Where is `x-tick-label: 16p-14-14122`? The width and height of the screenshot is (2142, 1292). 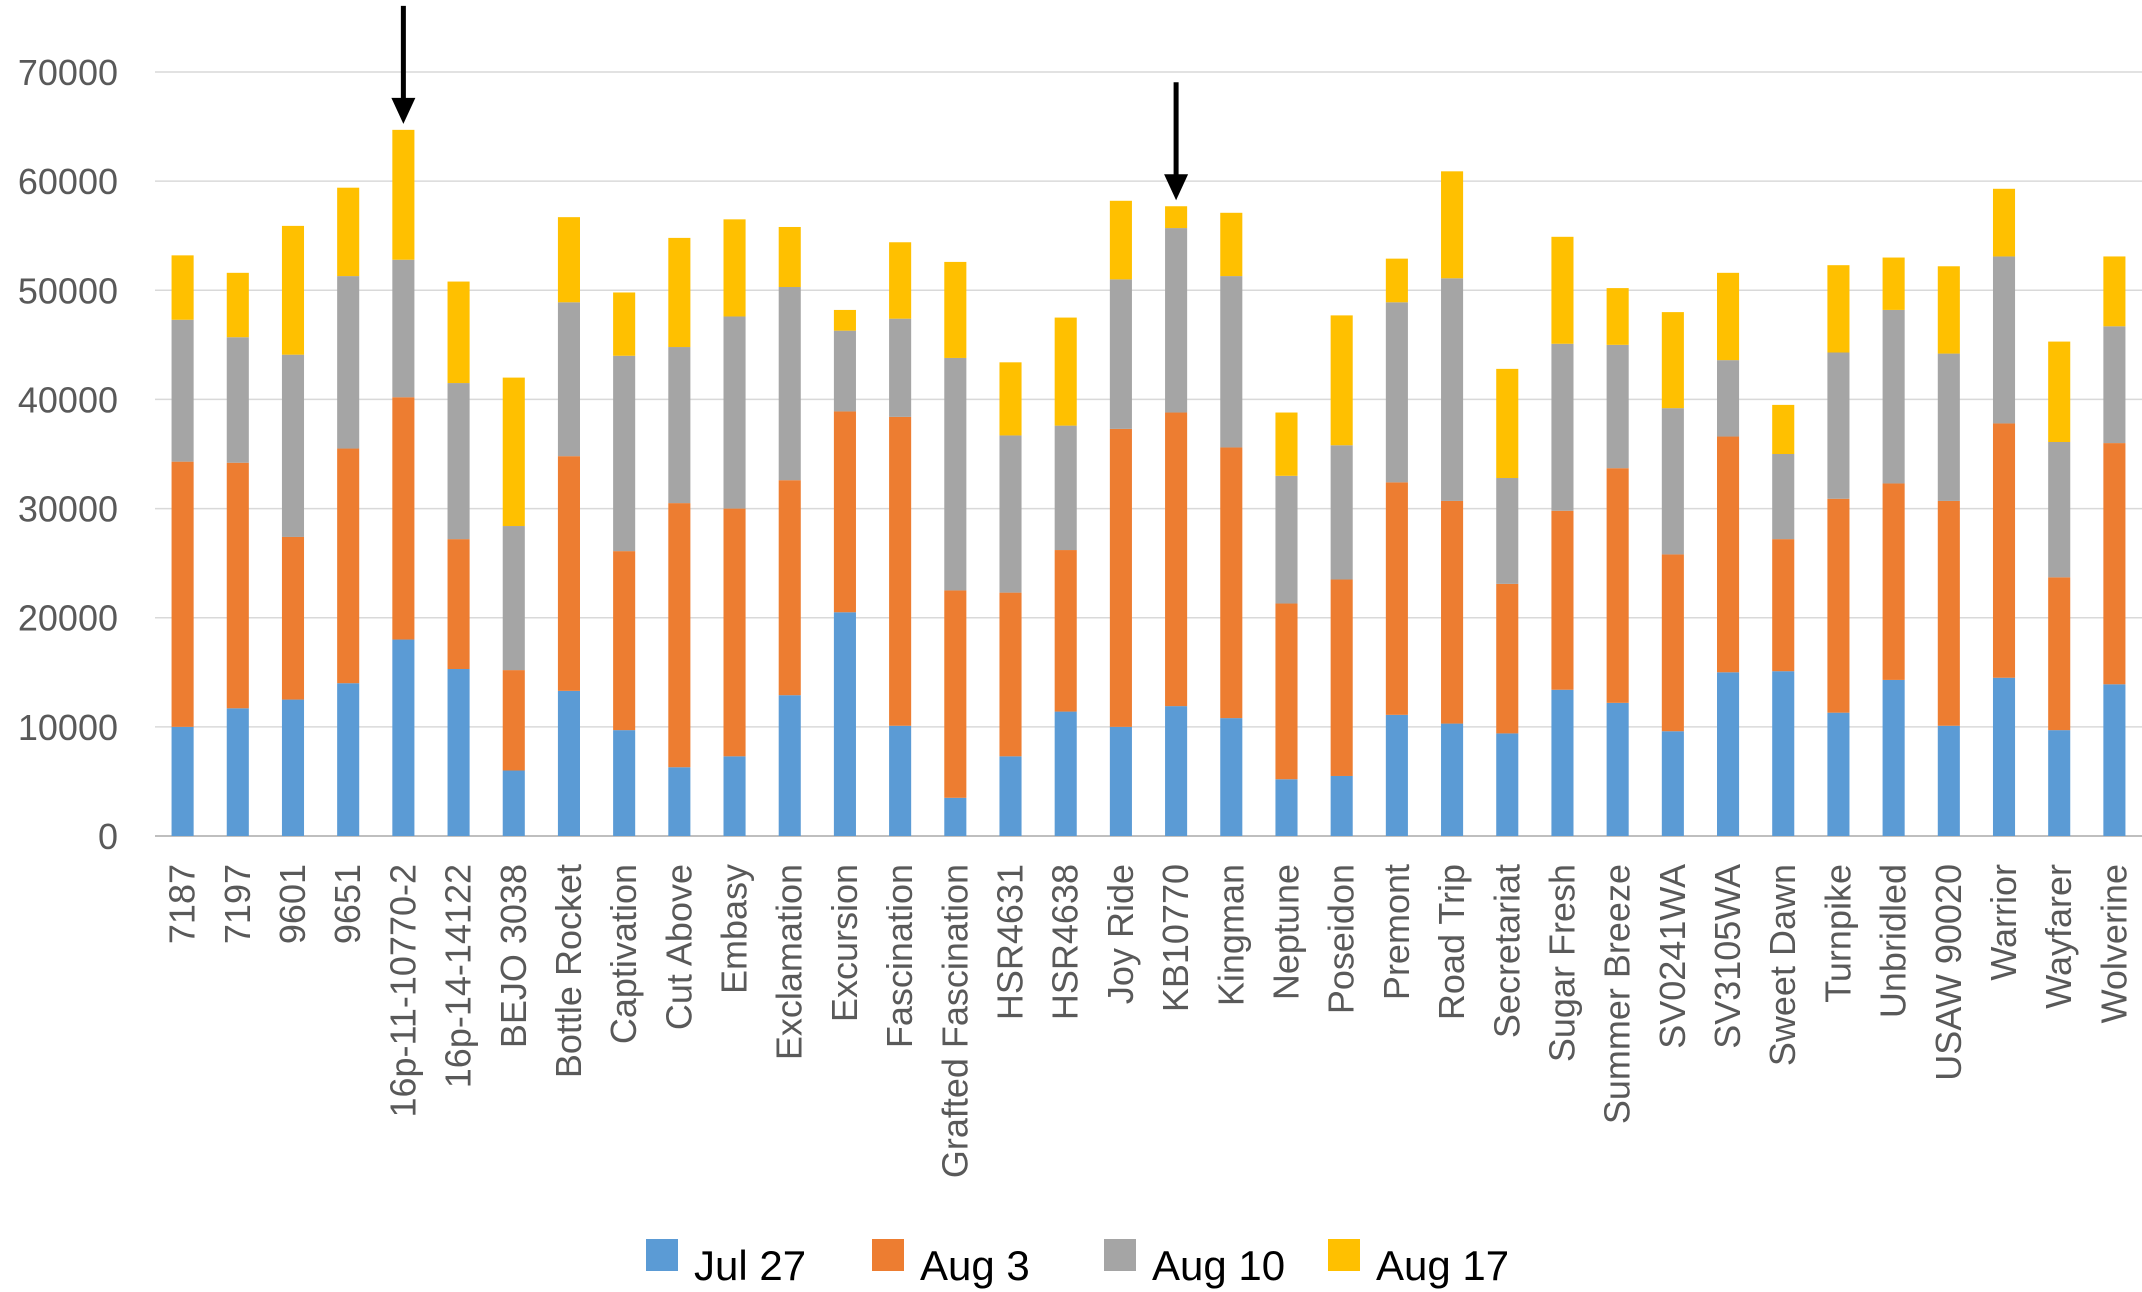
x-tick-label: 16p-14-14122 is located at coordinates (458, 976).